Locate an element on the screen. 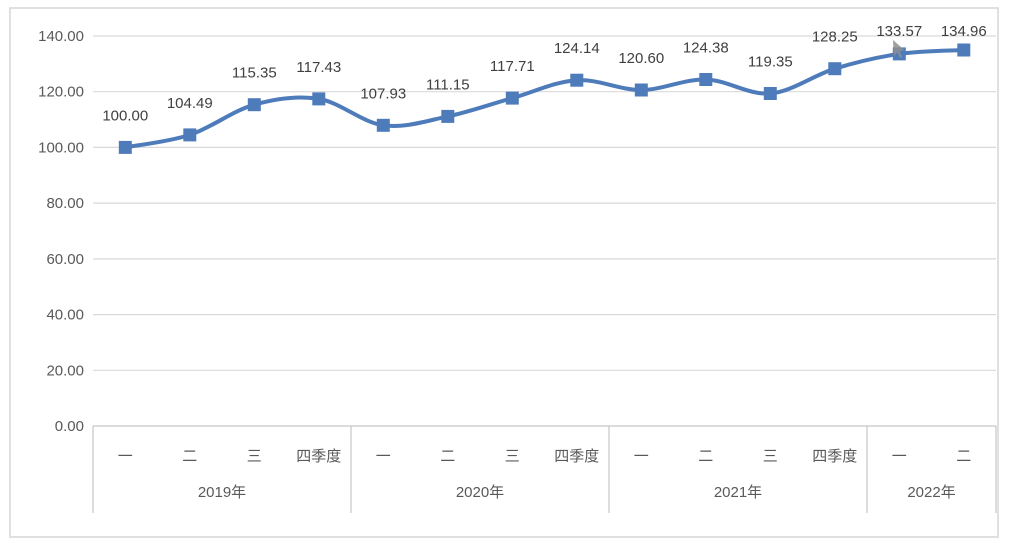 This screenshot has width=1010, height=555. data-point-label: 107.93 is located at coordinates (383, 93).